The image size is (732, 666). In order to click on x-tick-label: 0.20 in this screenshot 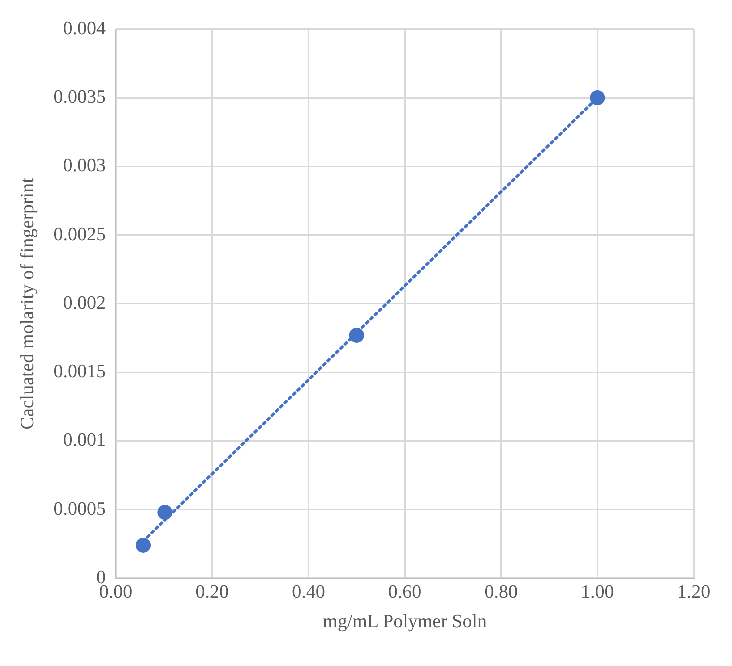, I will do `click(212, 592)`.